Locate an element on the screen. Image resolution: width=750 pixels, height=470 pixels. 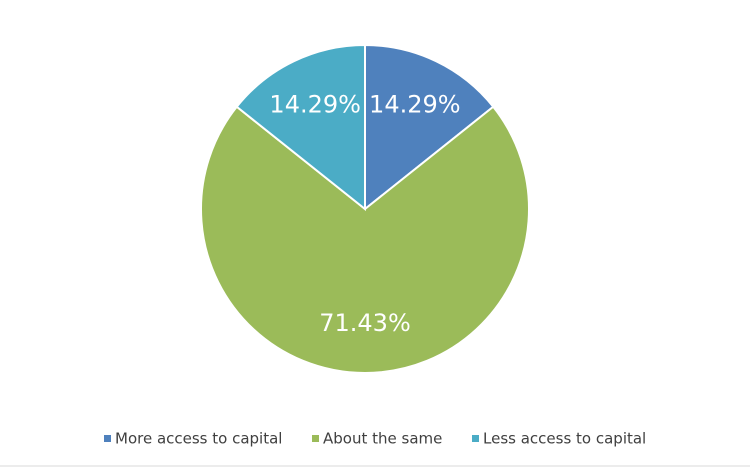
legend-label: More access to capital is located at coordinates (198, 439).